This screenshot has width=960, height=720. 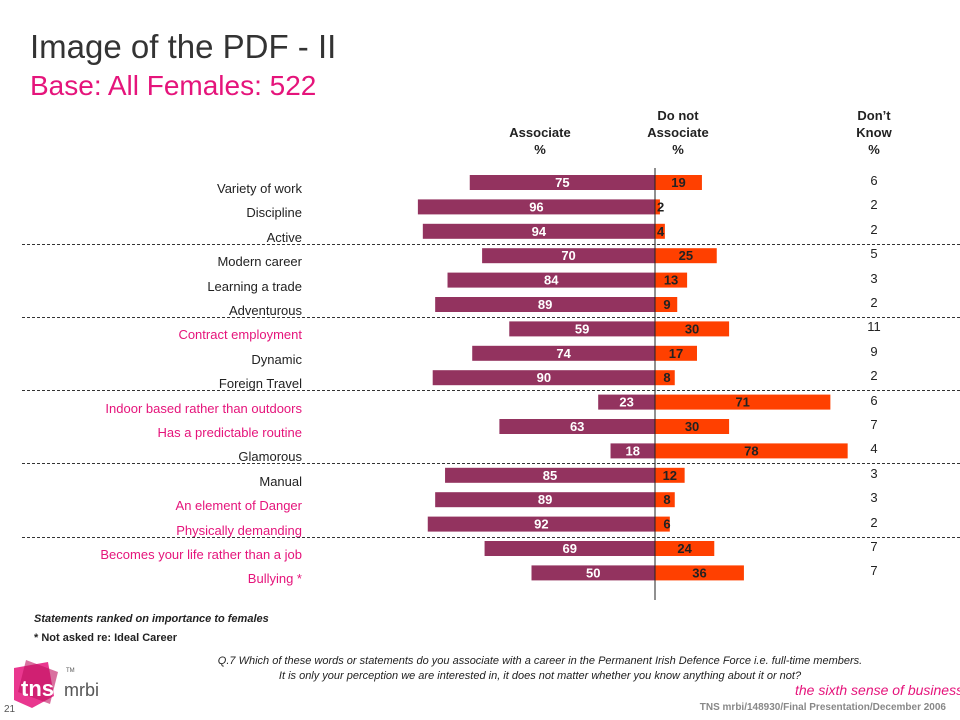 I want to click on dont-know-value: 5, so click(x=874, y=254).